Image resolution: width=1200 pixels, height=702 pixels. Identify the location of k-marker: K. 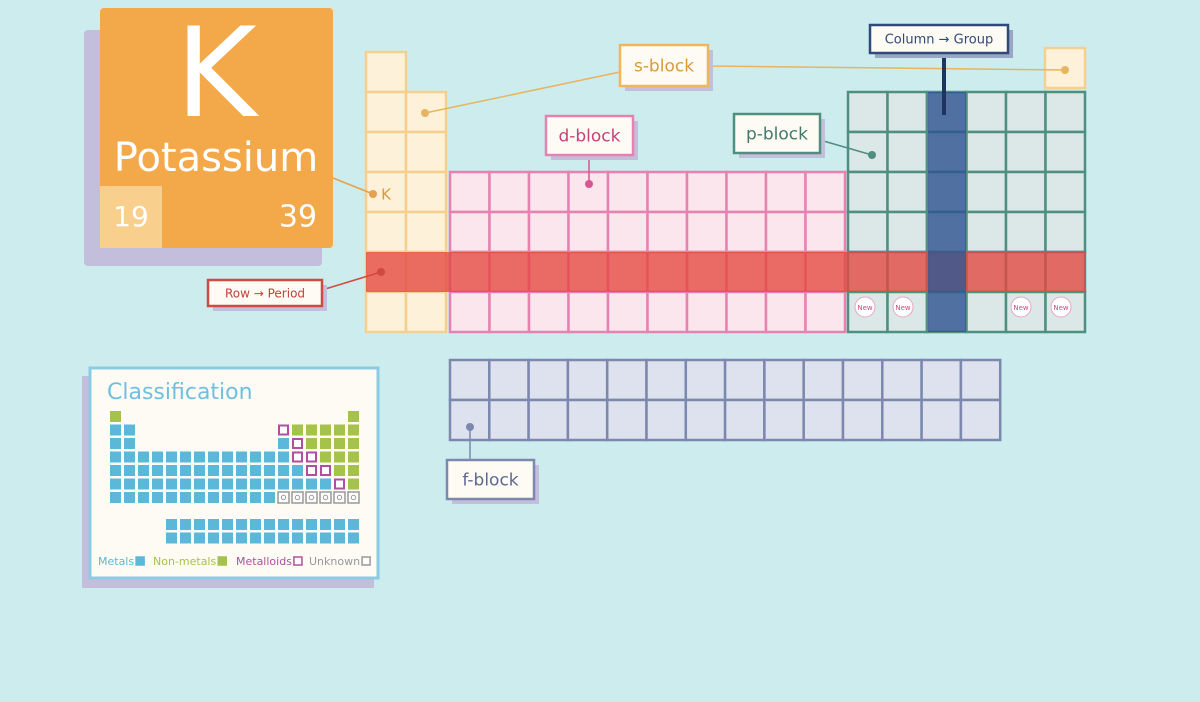
(386, 195).